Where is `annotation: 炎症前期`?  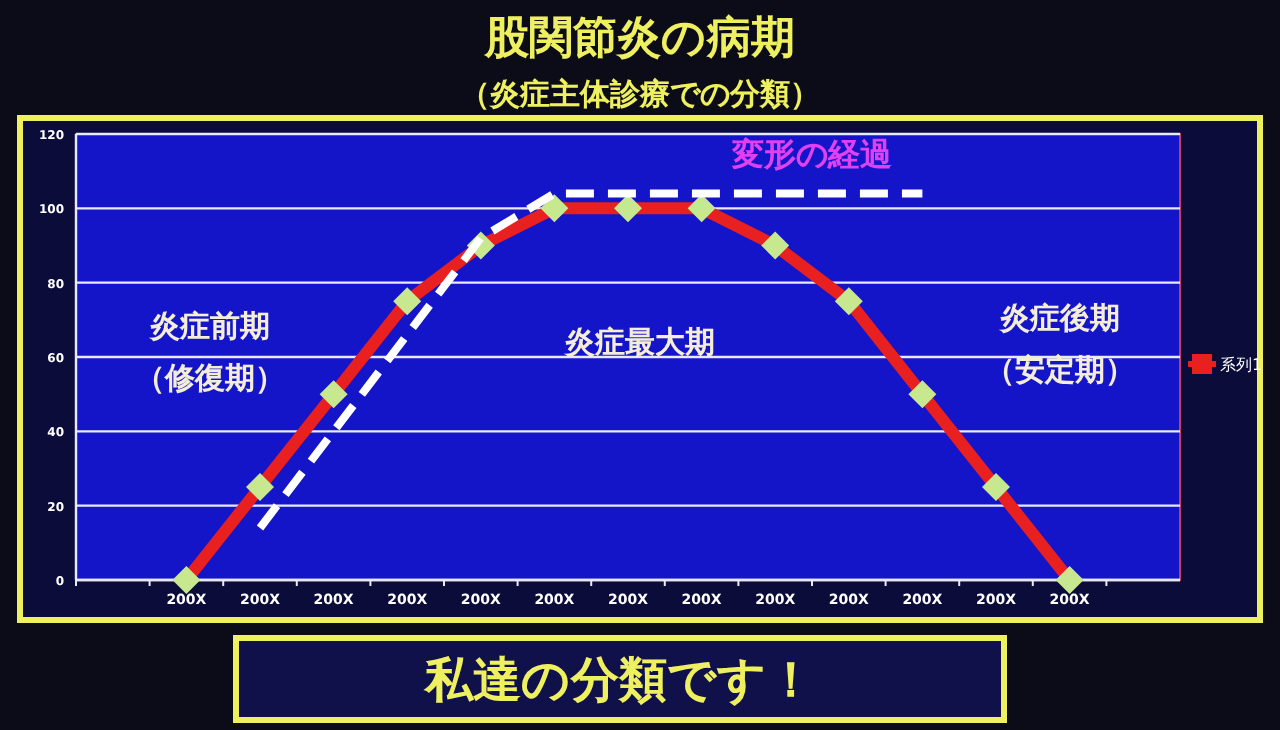 annotation: 炎症前期 is located at coordinates (209, 326).